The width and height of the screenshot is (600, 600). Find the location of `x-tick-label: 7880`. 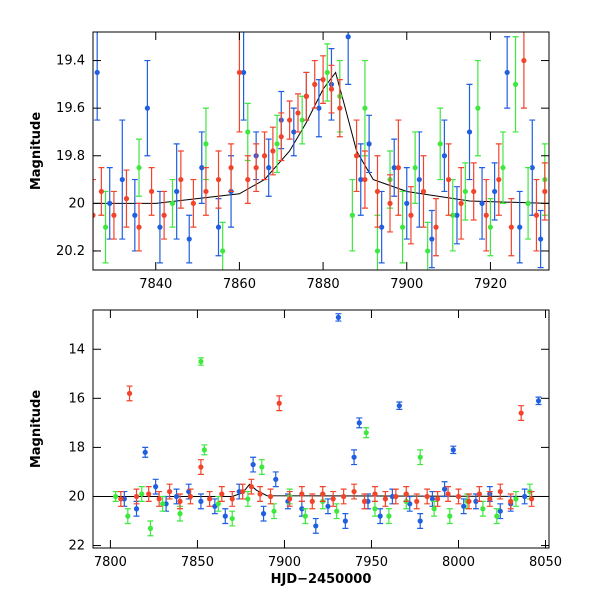

x-tick-label: 7880 is located at coordinates (323, 284).